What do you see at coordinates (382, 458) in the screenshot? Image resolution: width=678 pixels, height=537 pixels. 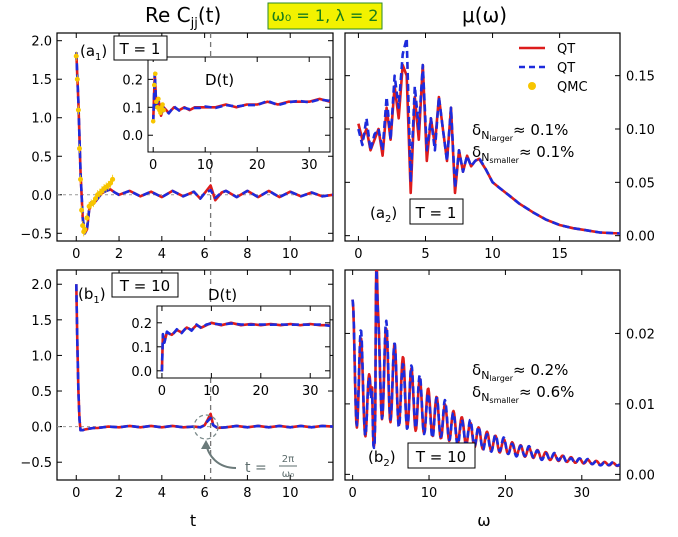 I see `panel-b2-label: (b2)` at bounding box center [382, 458].